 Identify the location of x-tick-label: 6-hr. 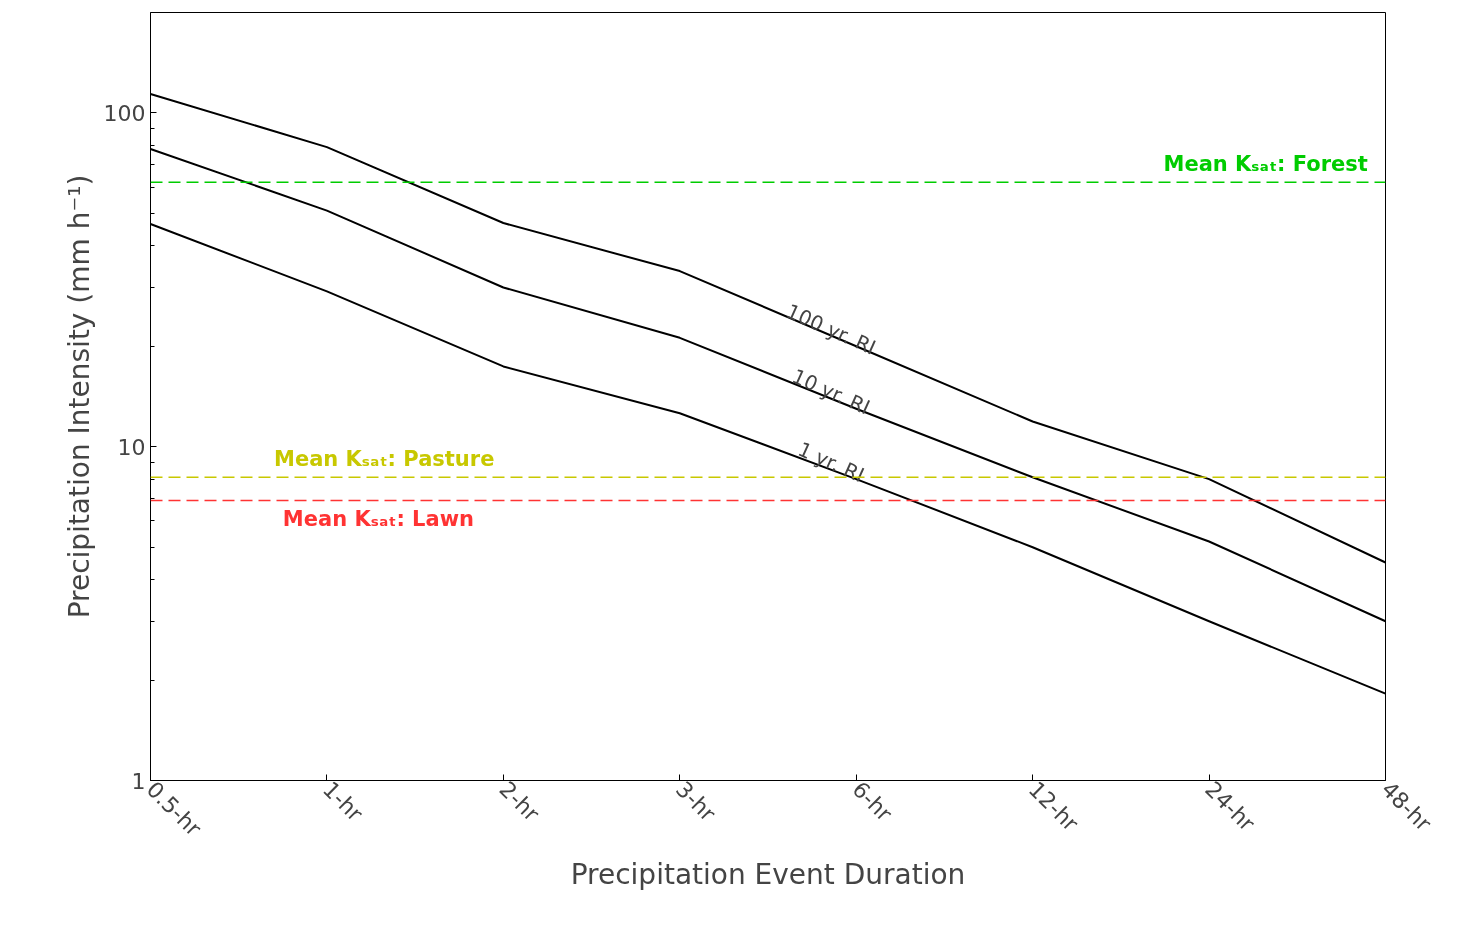
(872, 801).